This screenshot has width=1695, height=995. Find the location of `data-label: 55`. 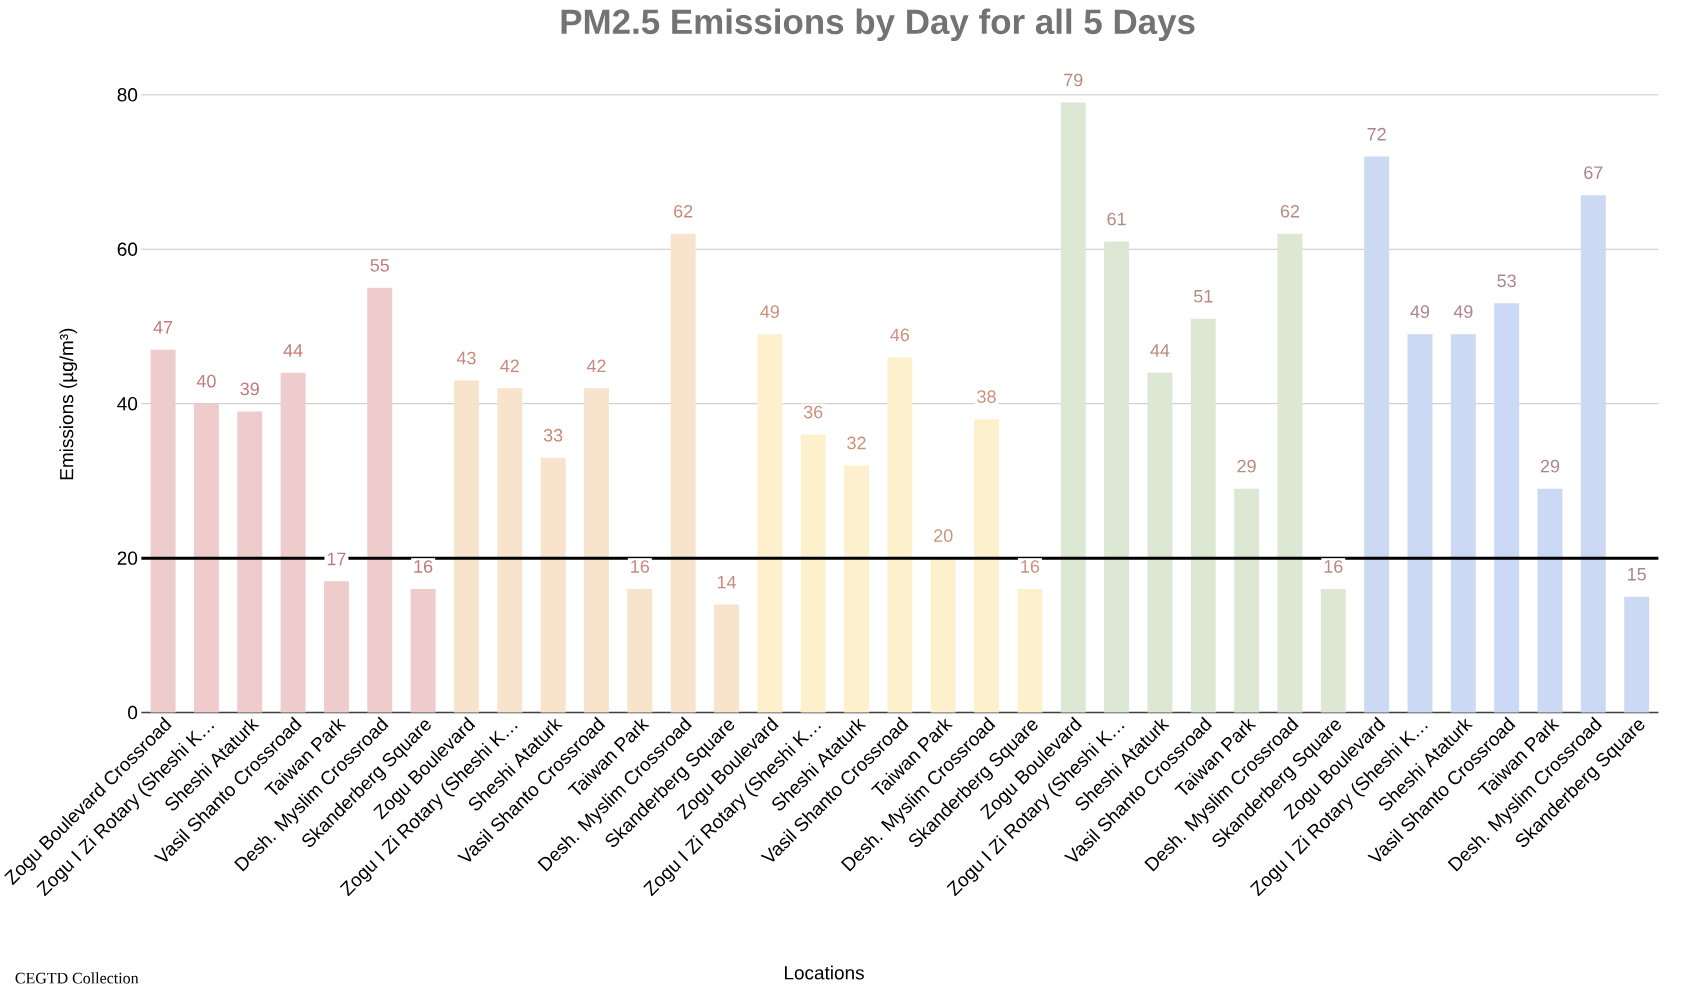

data-label: 55 is located at coordinates (379, 265).